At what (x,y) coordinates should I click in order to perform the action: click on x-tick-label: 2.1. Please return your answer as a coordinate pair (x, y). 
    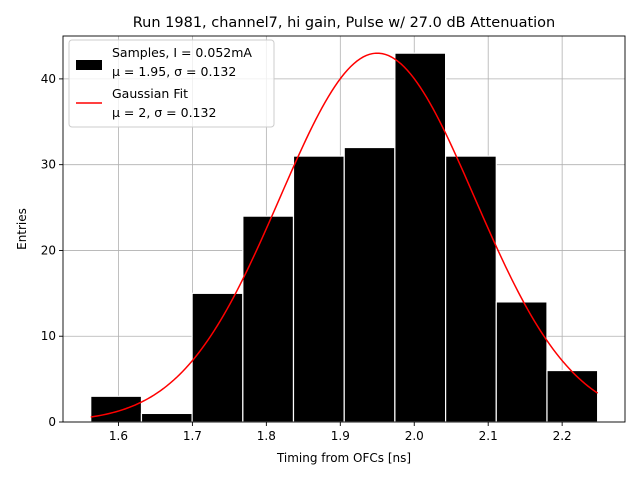
    Looking at the image, I should click on (488, 436).